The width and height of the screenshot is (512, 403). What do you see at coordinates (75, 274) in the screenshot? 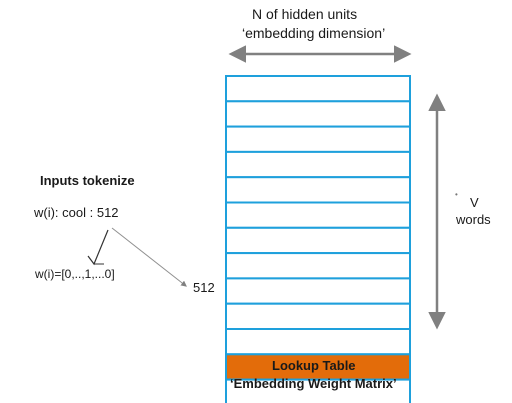
I see `one-hot-vector-text: w(i)=[0,..,1,...0]` at bounding box center [75, 274].